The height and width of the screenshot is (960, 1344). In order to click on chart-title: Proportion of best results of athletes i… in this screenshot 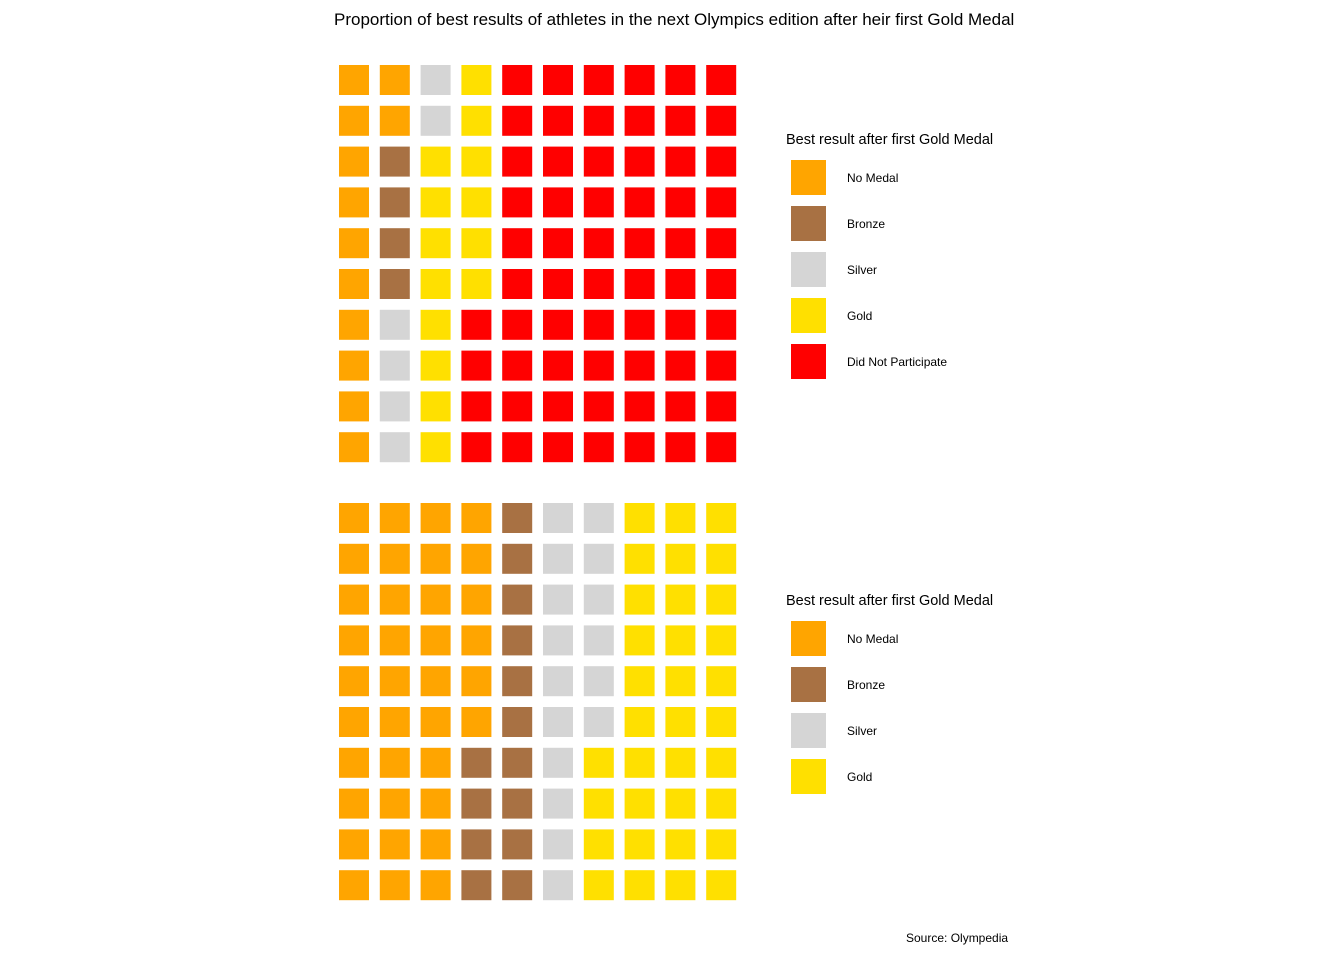, I will do `click(674, 19)`.